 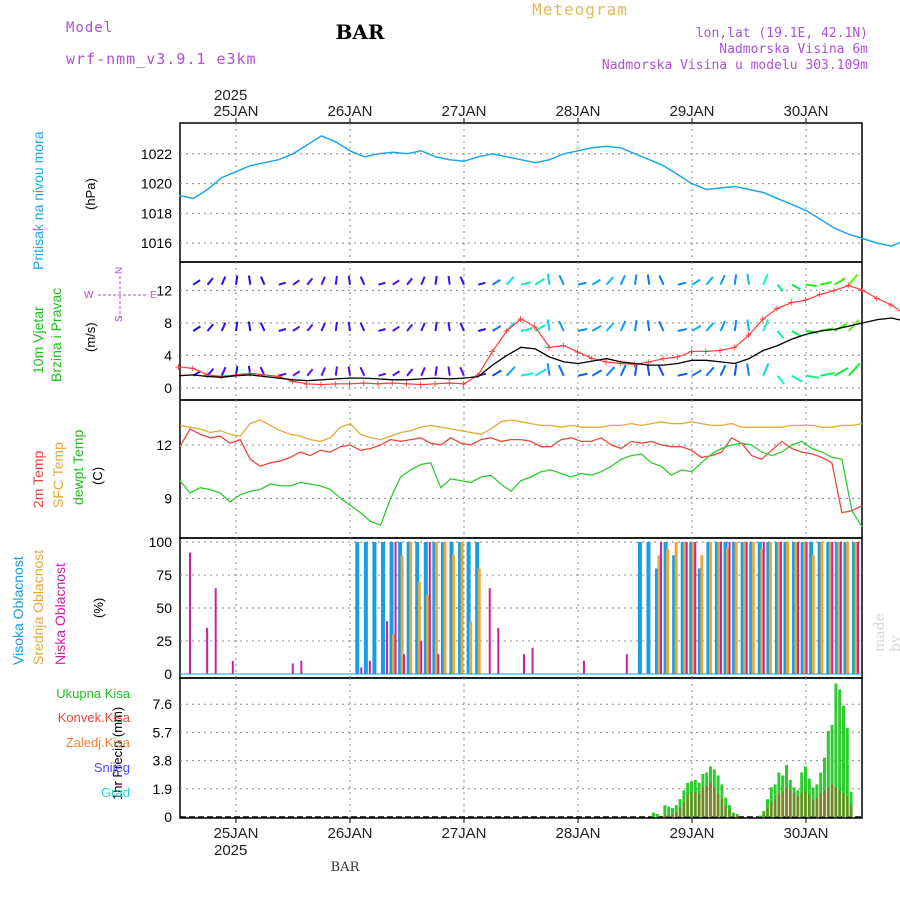 I want to click on day-label-bottom: 29JAN, so click(x=691, y=833).